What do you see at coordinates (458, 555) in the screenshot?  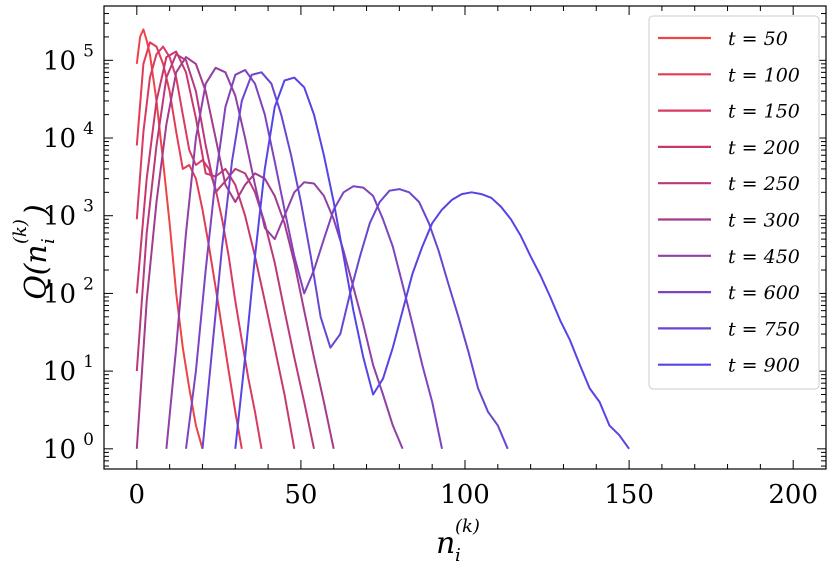 I see `x-axis-title-subscript: i` at bounding box center [458, 555].